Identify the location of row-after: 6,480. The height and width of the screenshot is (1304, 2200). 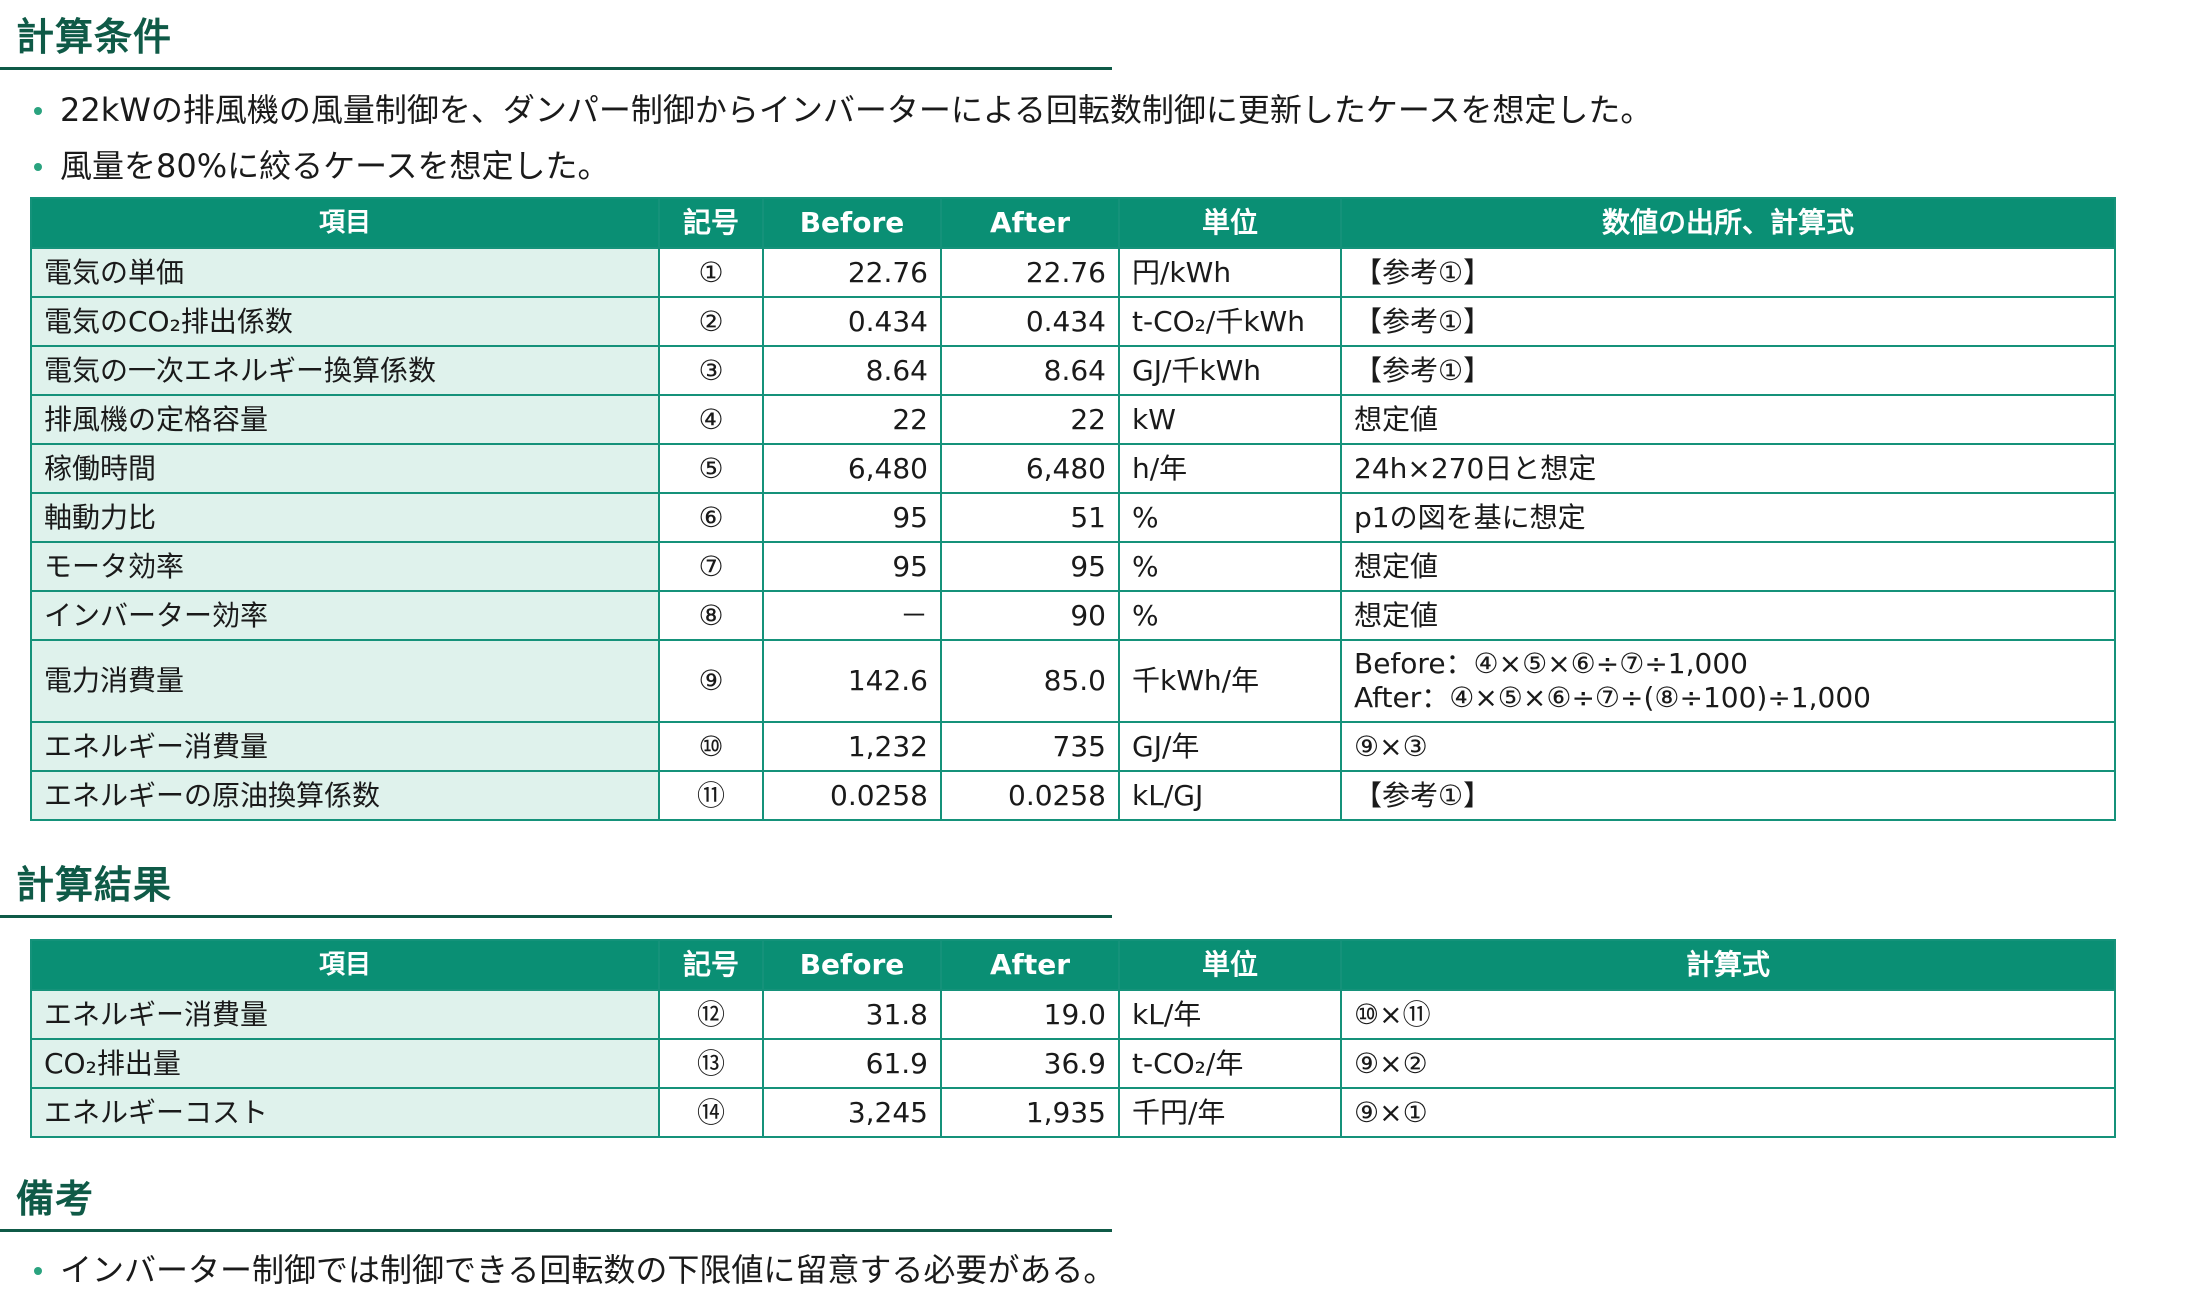
(1030, 468).